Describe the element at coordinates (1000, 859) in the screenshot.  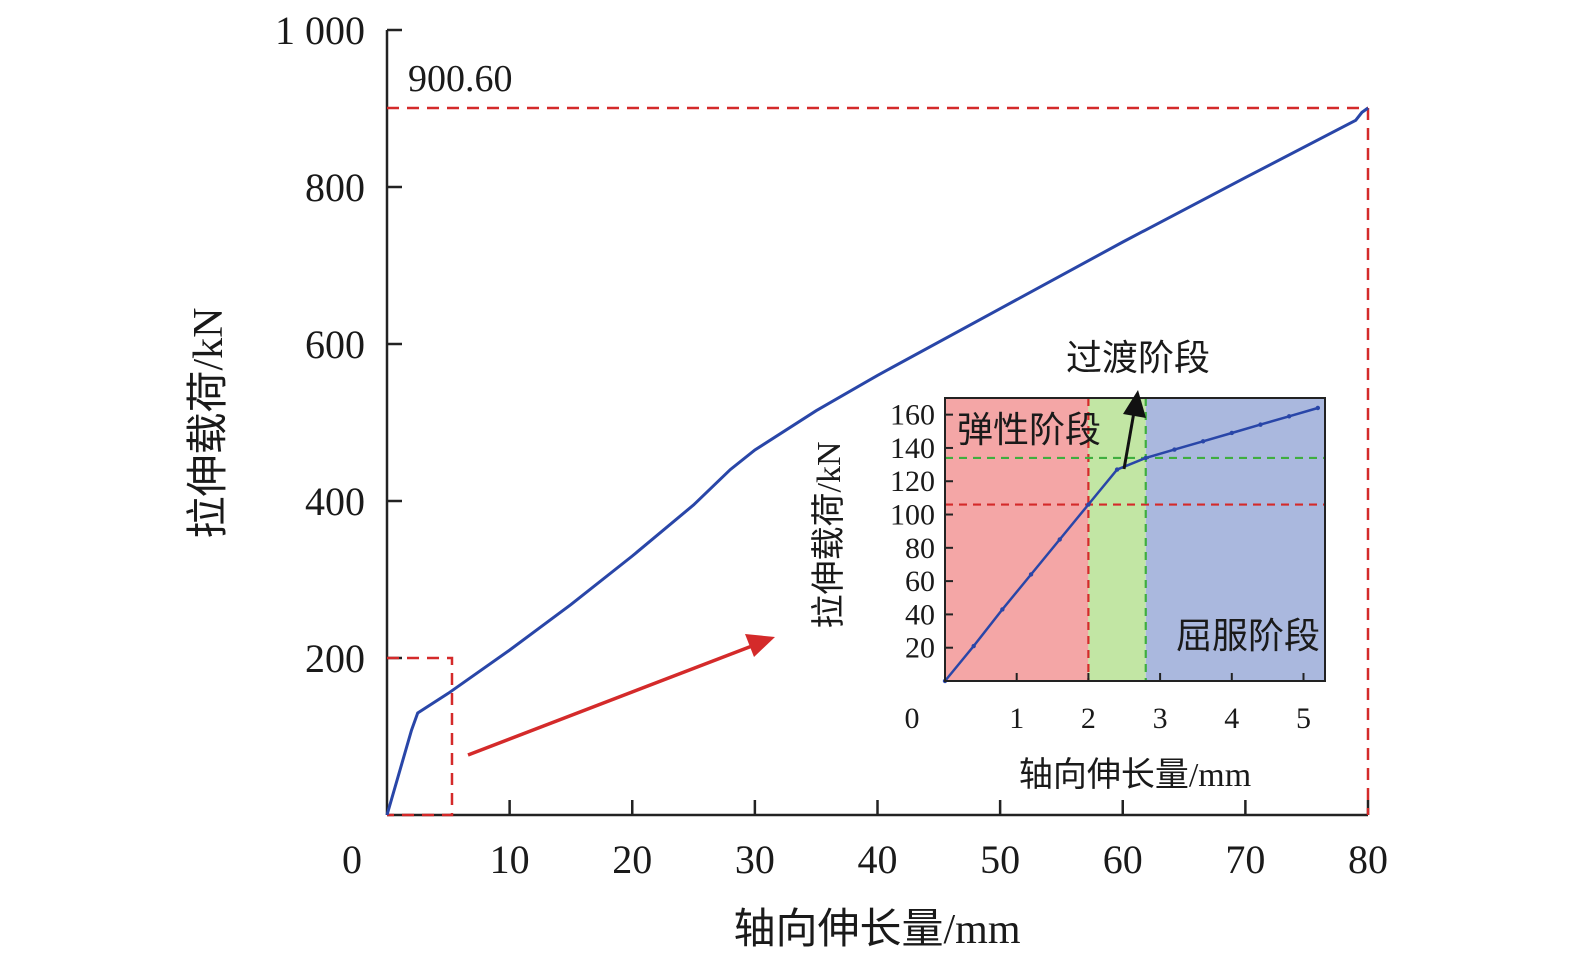
I see `main-x-tick-label: 50` at that location.